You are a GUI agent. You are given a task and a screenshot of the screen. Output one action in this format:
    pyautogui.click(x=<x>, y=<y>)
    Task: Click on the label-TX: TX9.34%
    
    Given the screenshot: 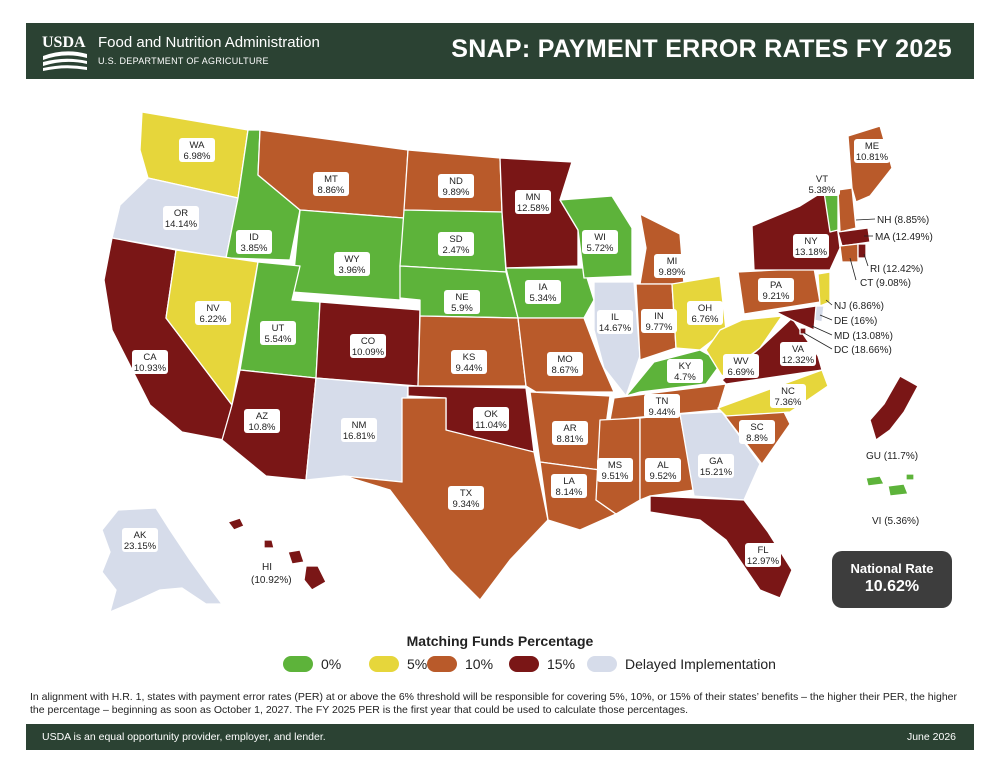 What is the action you would take?
    pyautogui.click(x=466, y=498)
    